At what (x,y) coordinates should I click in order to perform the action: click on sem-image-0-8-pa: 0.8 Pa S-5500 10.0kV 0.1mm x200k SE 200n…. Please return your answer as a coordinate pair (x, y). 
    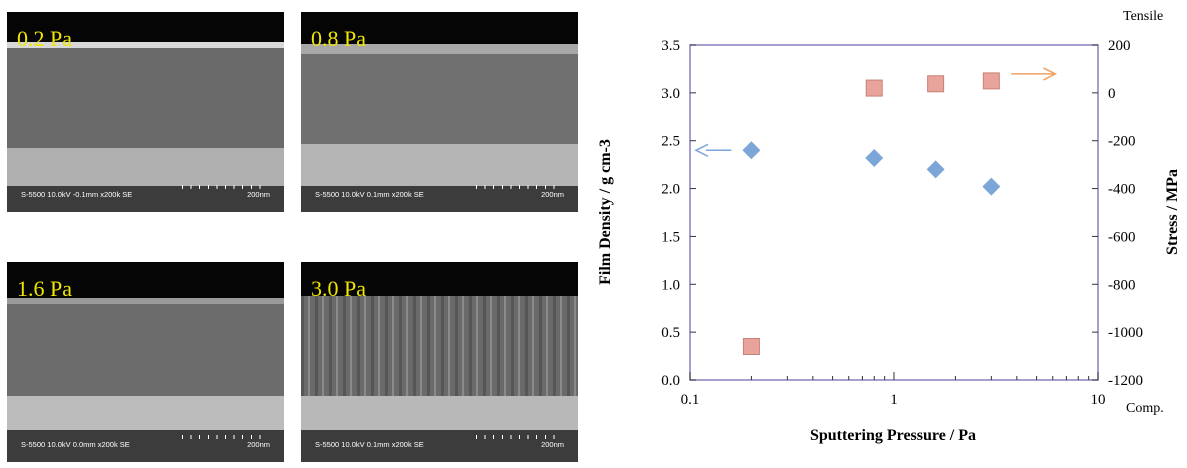
    Looking at the image, I should click on (439, 112).